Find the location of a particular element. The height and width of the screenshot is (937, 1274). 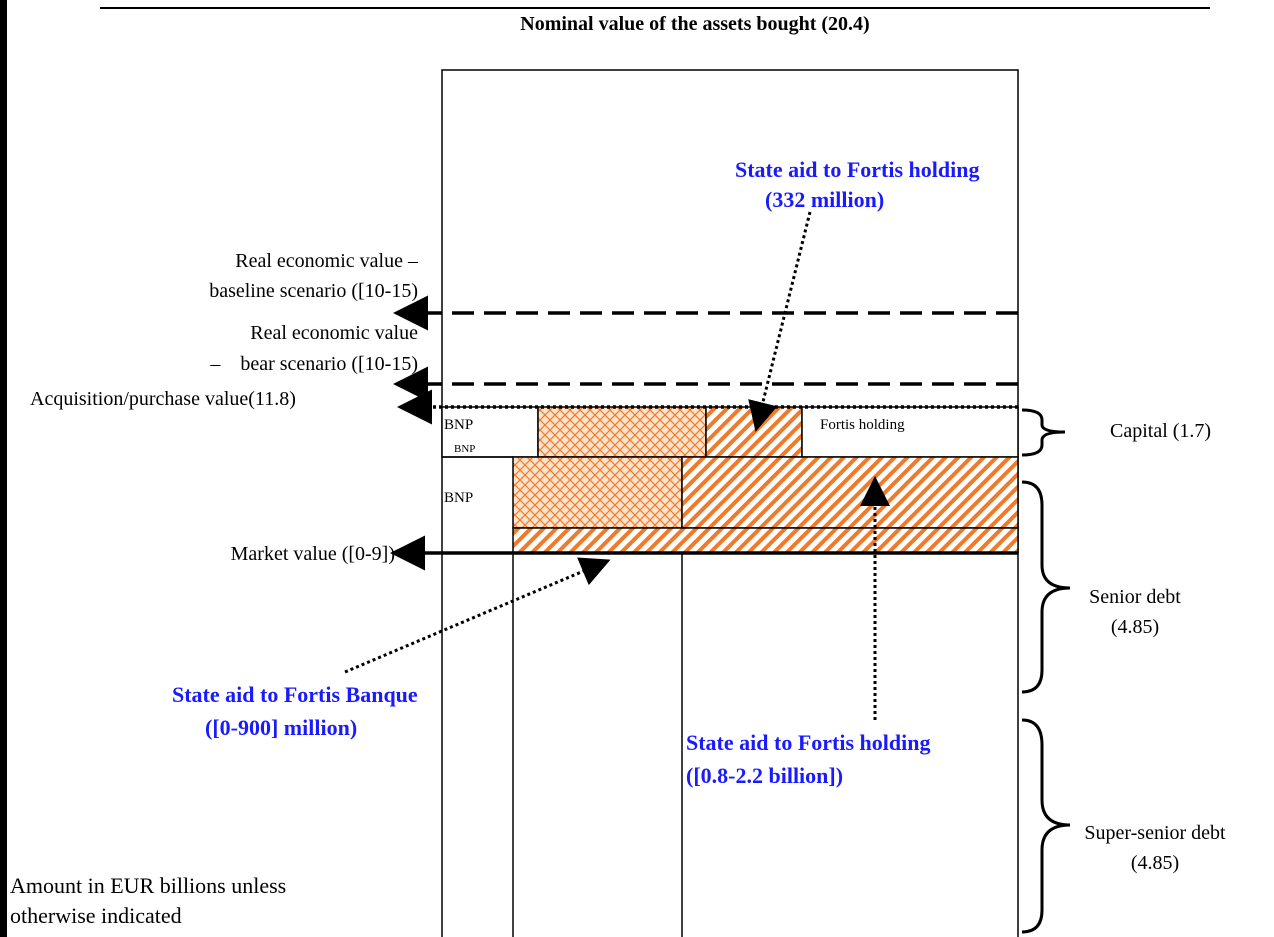

callout: State aid to Fortis Banque is located at coordinates (295, 694).